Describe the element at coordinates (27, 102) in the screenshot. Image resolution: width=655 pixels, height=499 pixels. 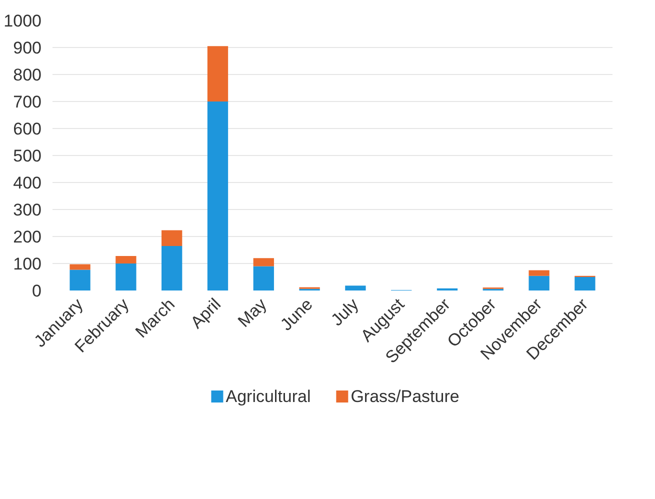
I see `y-tick-label: 700` at that location.